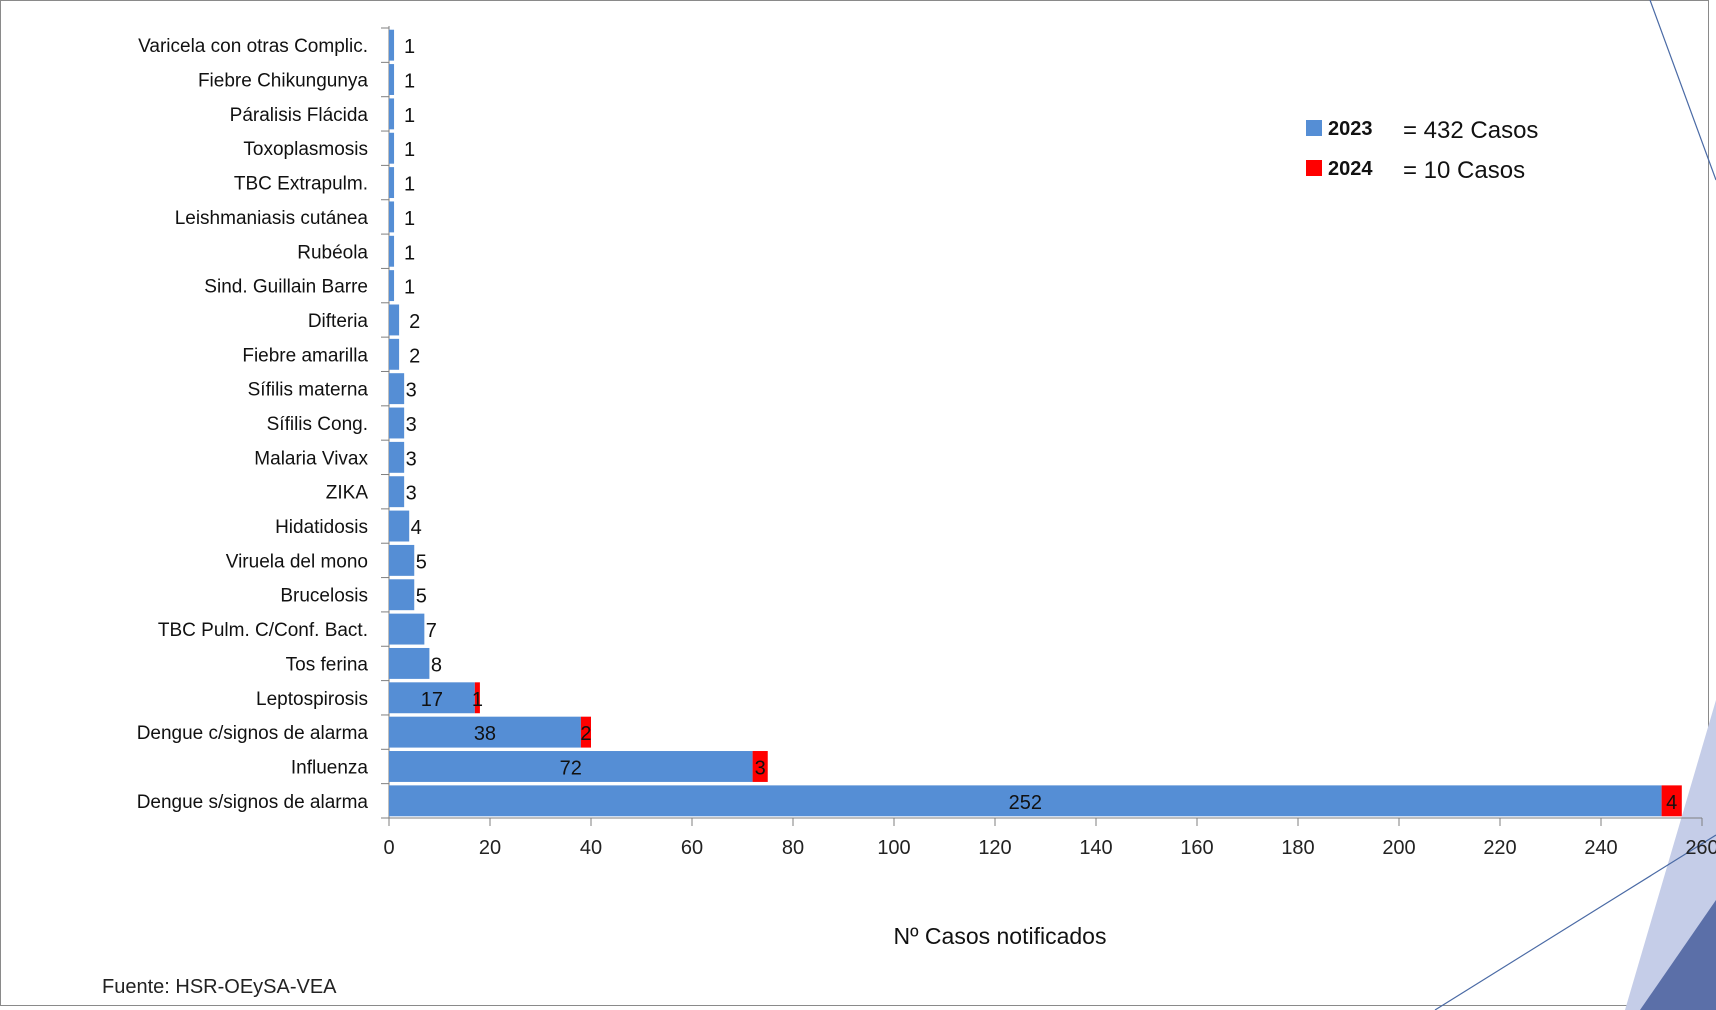  Describe the element at coordinates (219, 987) in the screenshot. I see `source-note: Fuente: HSR-OEySA-VEA` at that location.